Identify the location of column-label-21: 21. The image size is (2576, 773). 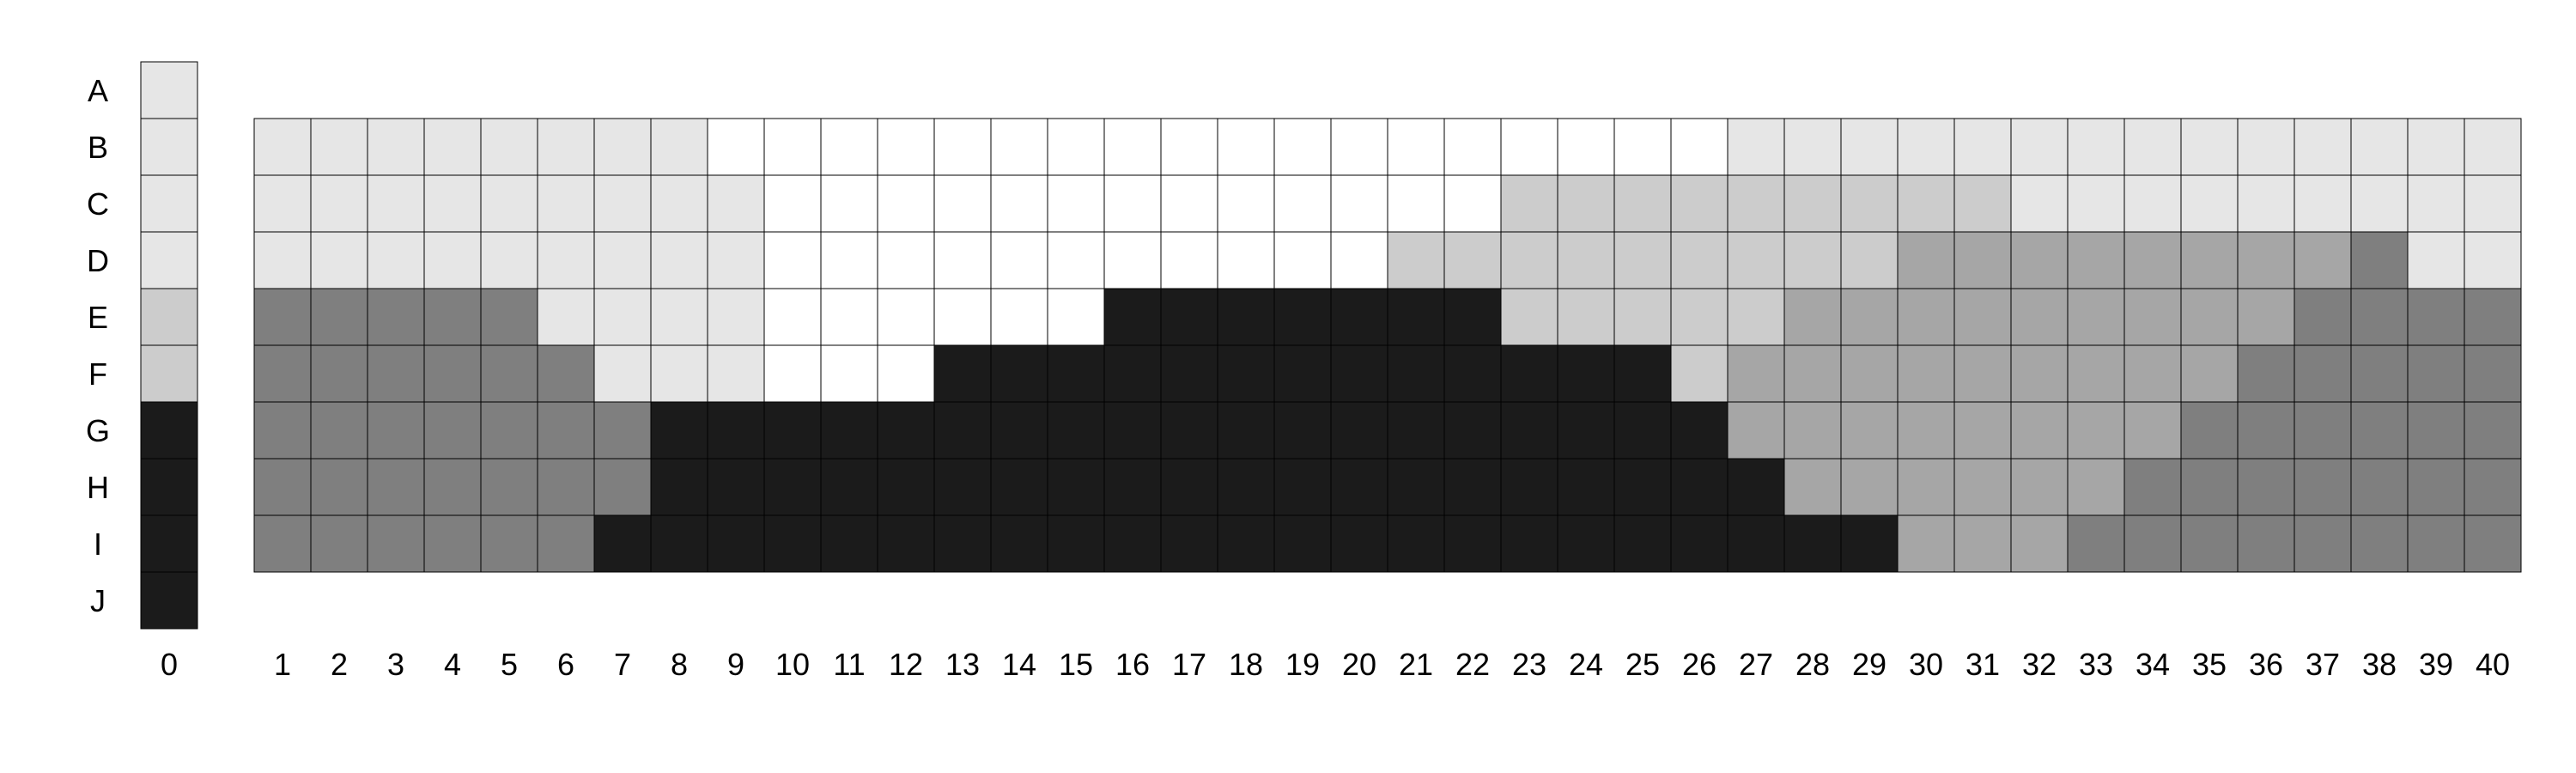
(1416, 664).